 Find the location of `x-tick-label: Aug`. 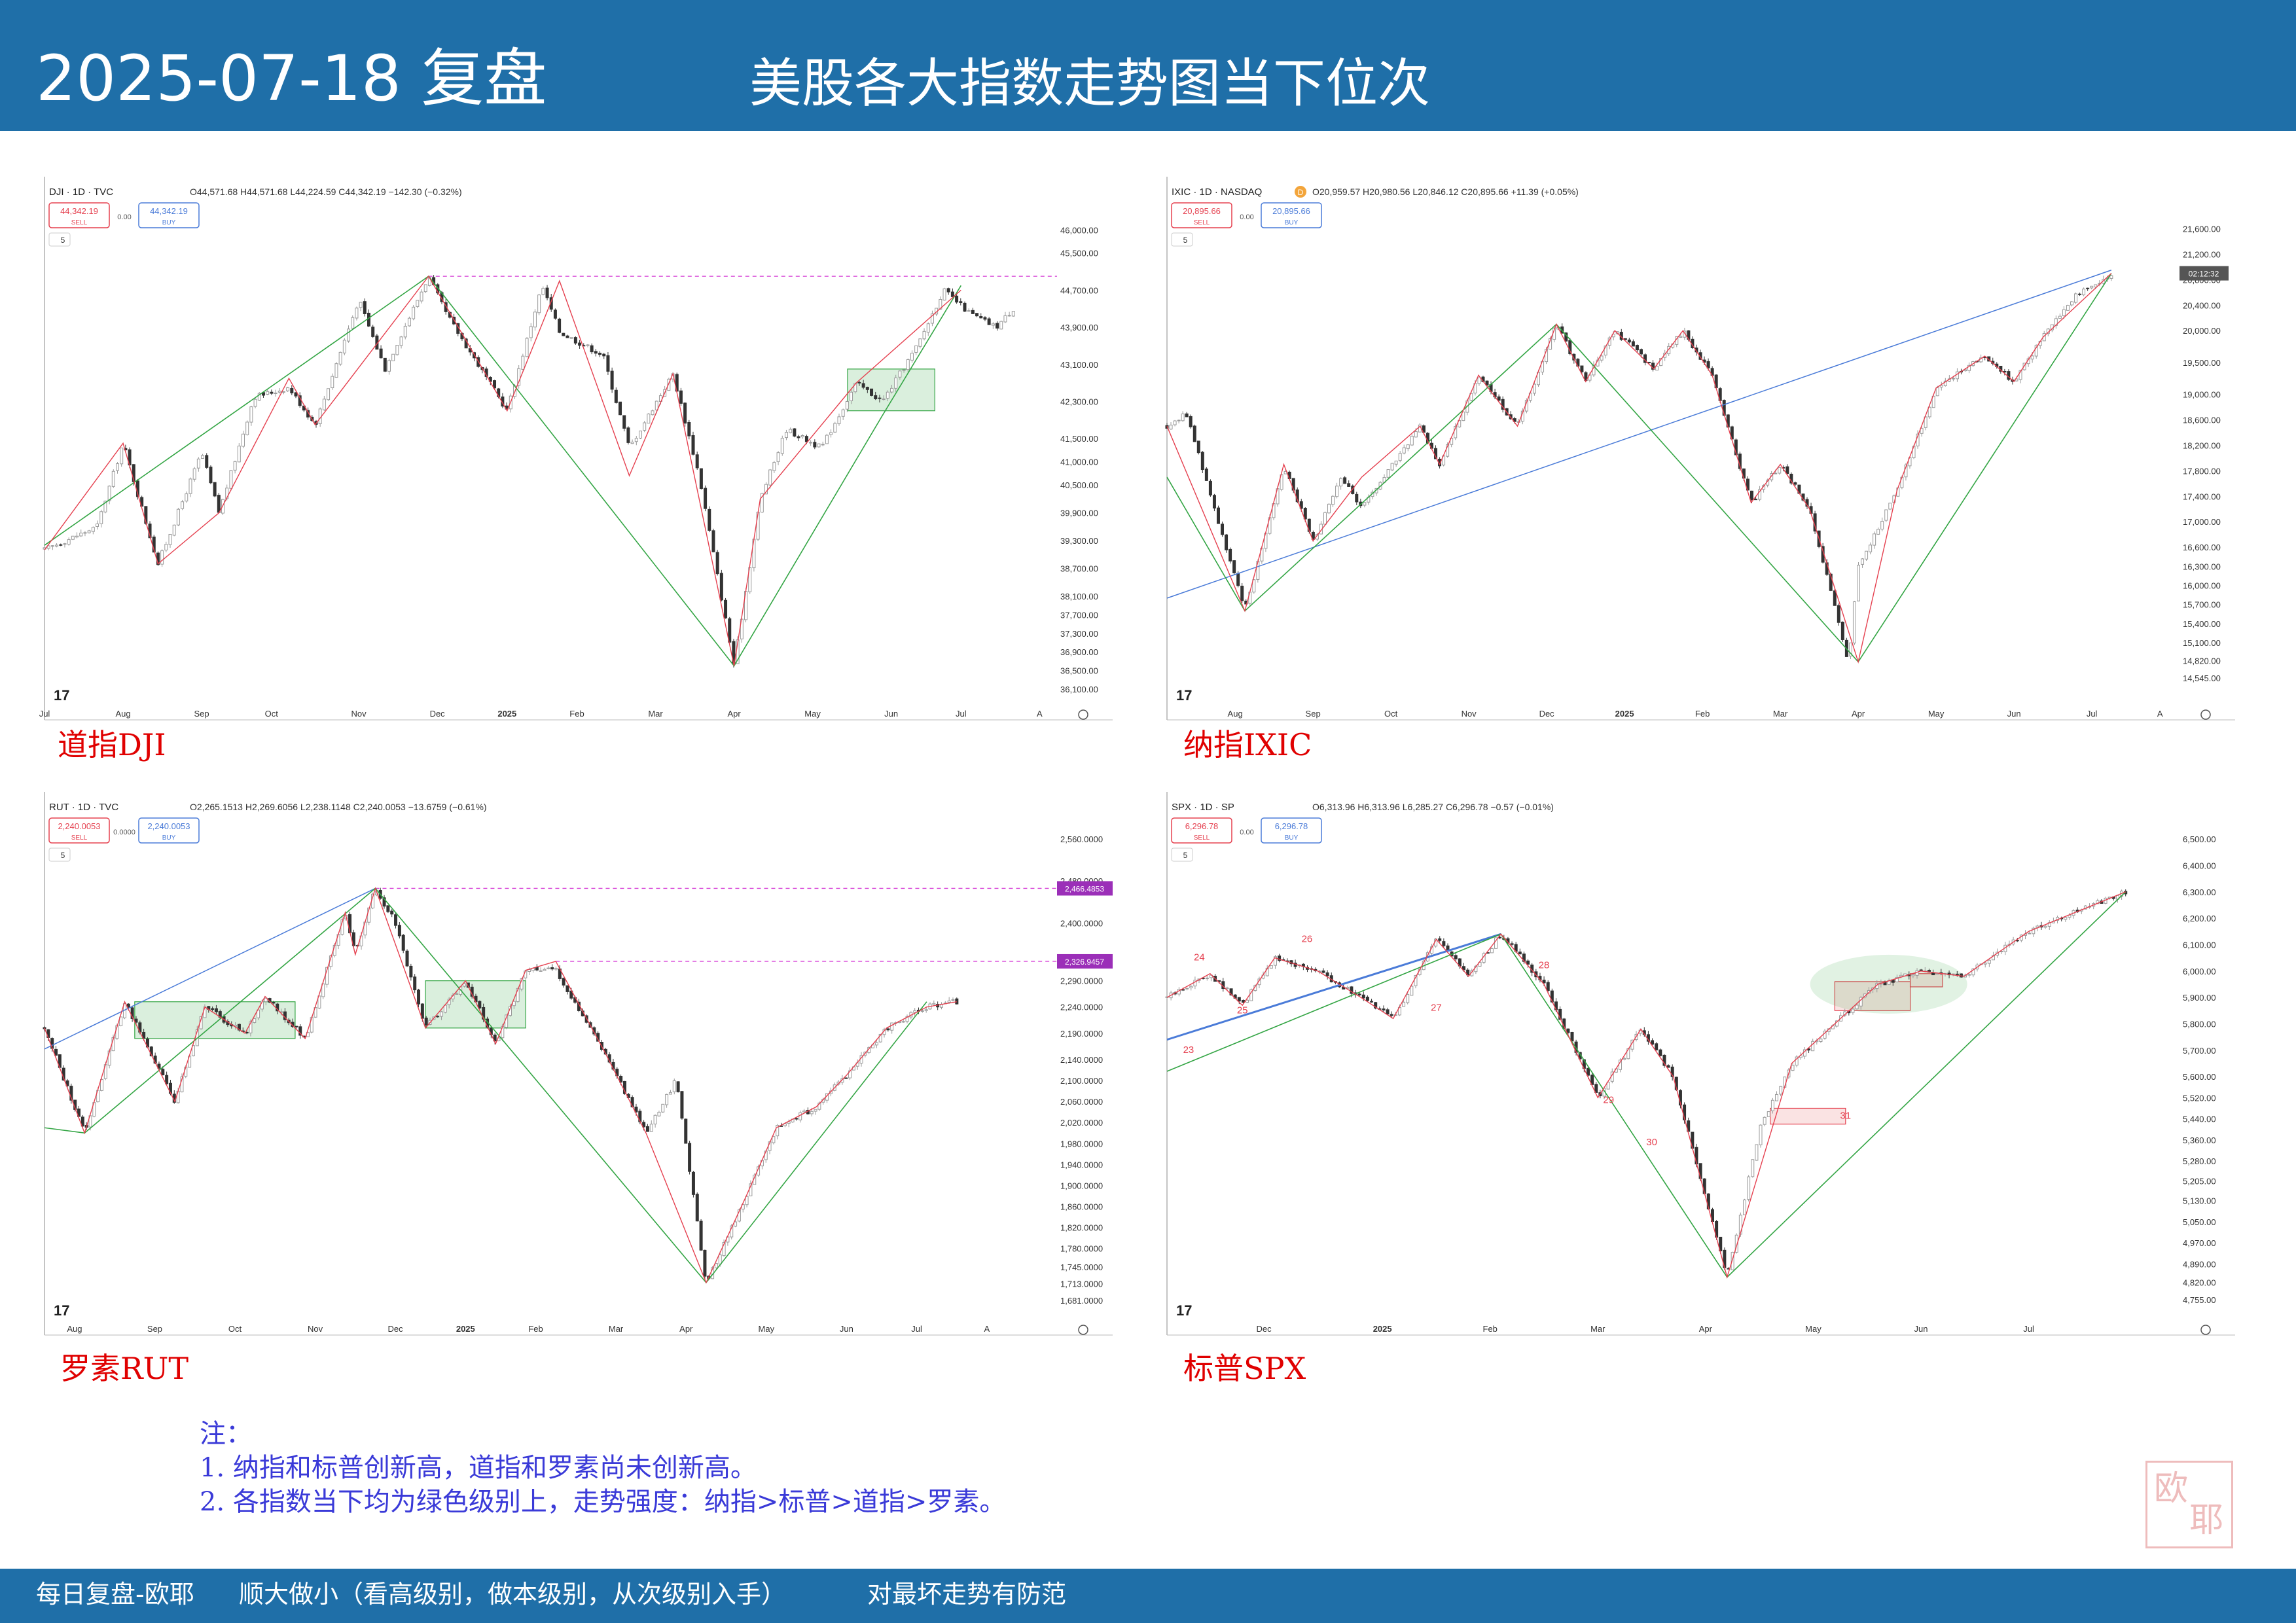

x-tick-label: Aug is located at coordinates (74, 1329).